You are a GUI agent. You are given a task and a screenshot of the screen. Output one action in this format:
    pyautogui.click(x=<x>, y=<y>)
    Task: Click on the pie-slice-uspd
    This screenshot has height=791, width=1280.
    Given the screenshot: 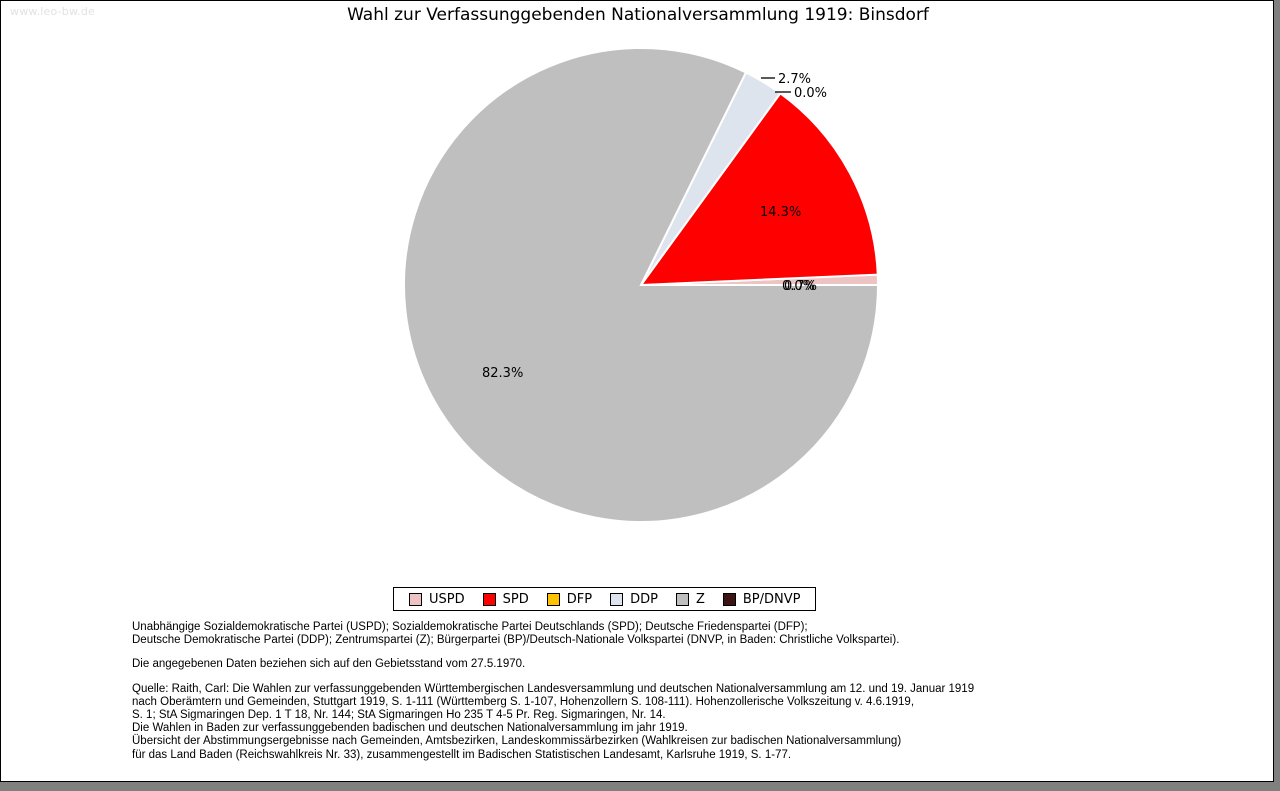 What is the action you would take?
    pyautogui.click(x=760, y=279)
    